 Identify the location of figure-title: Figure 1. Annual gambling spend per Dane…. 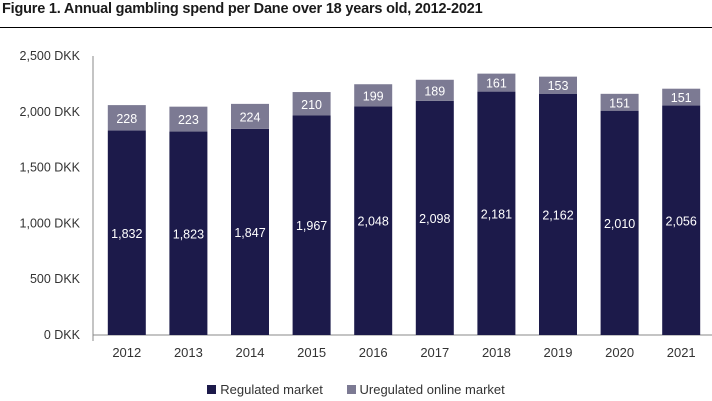
(242, 9).